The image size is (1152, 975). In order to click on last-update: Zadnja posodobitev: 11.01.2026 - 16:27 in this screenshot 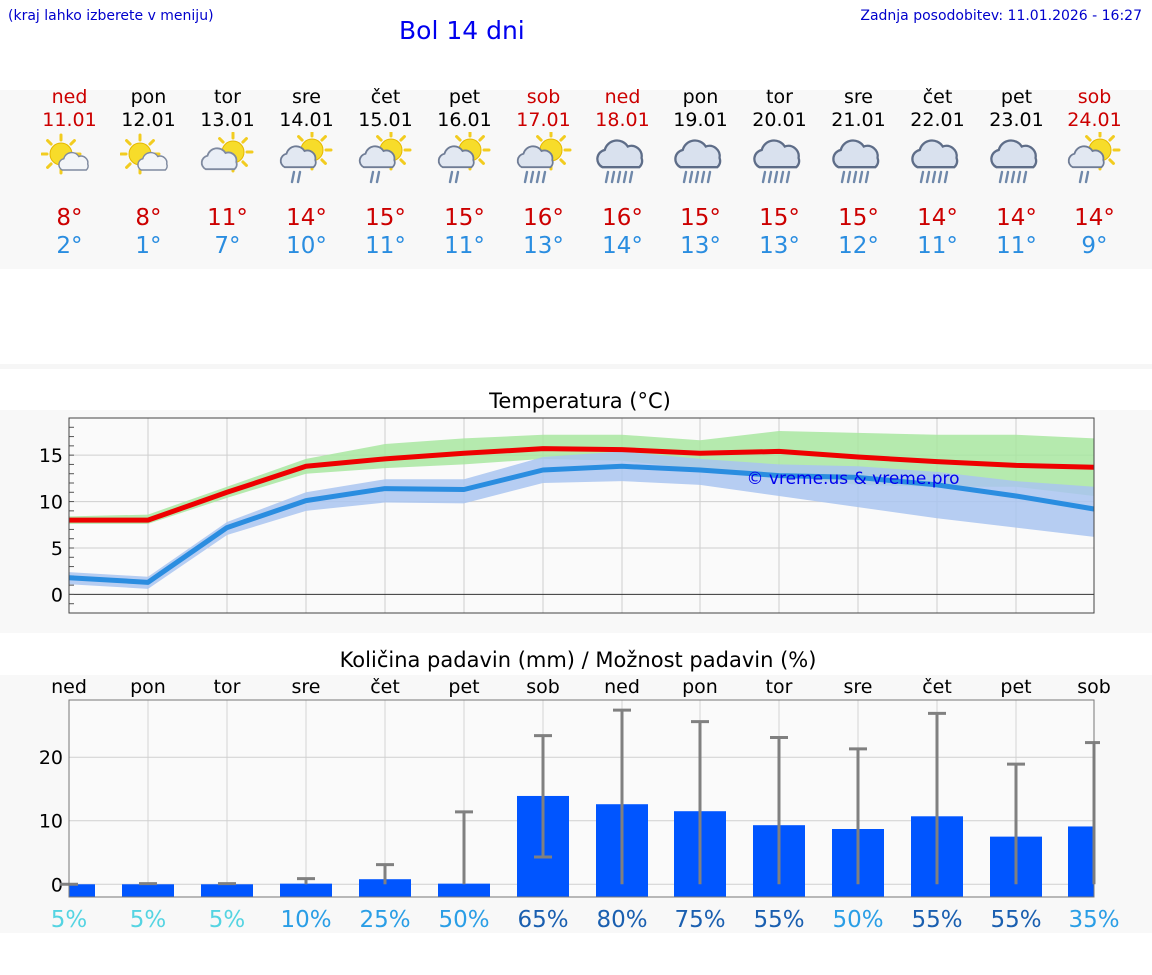, I will do `click(1001, 16)`.